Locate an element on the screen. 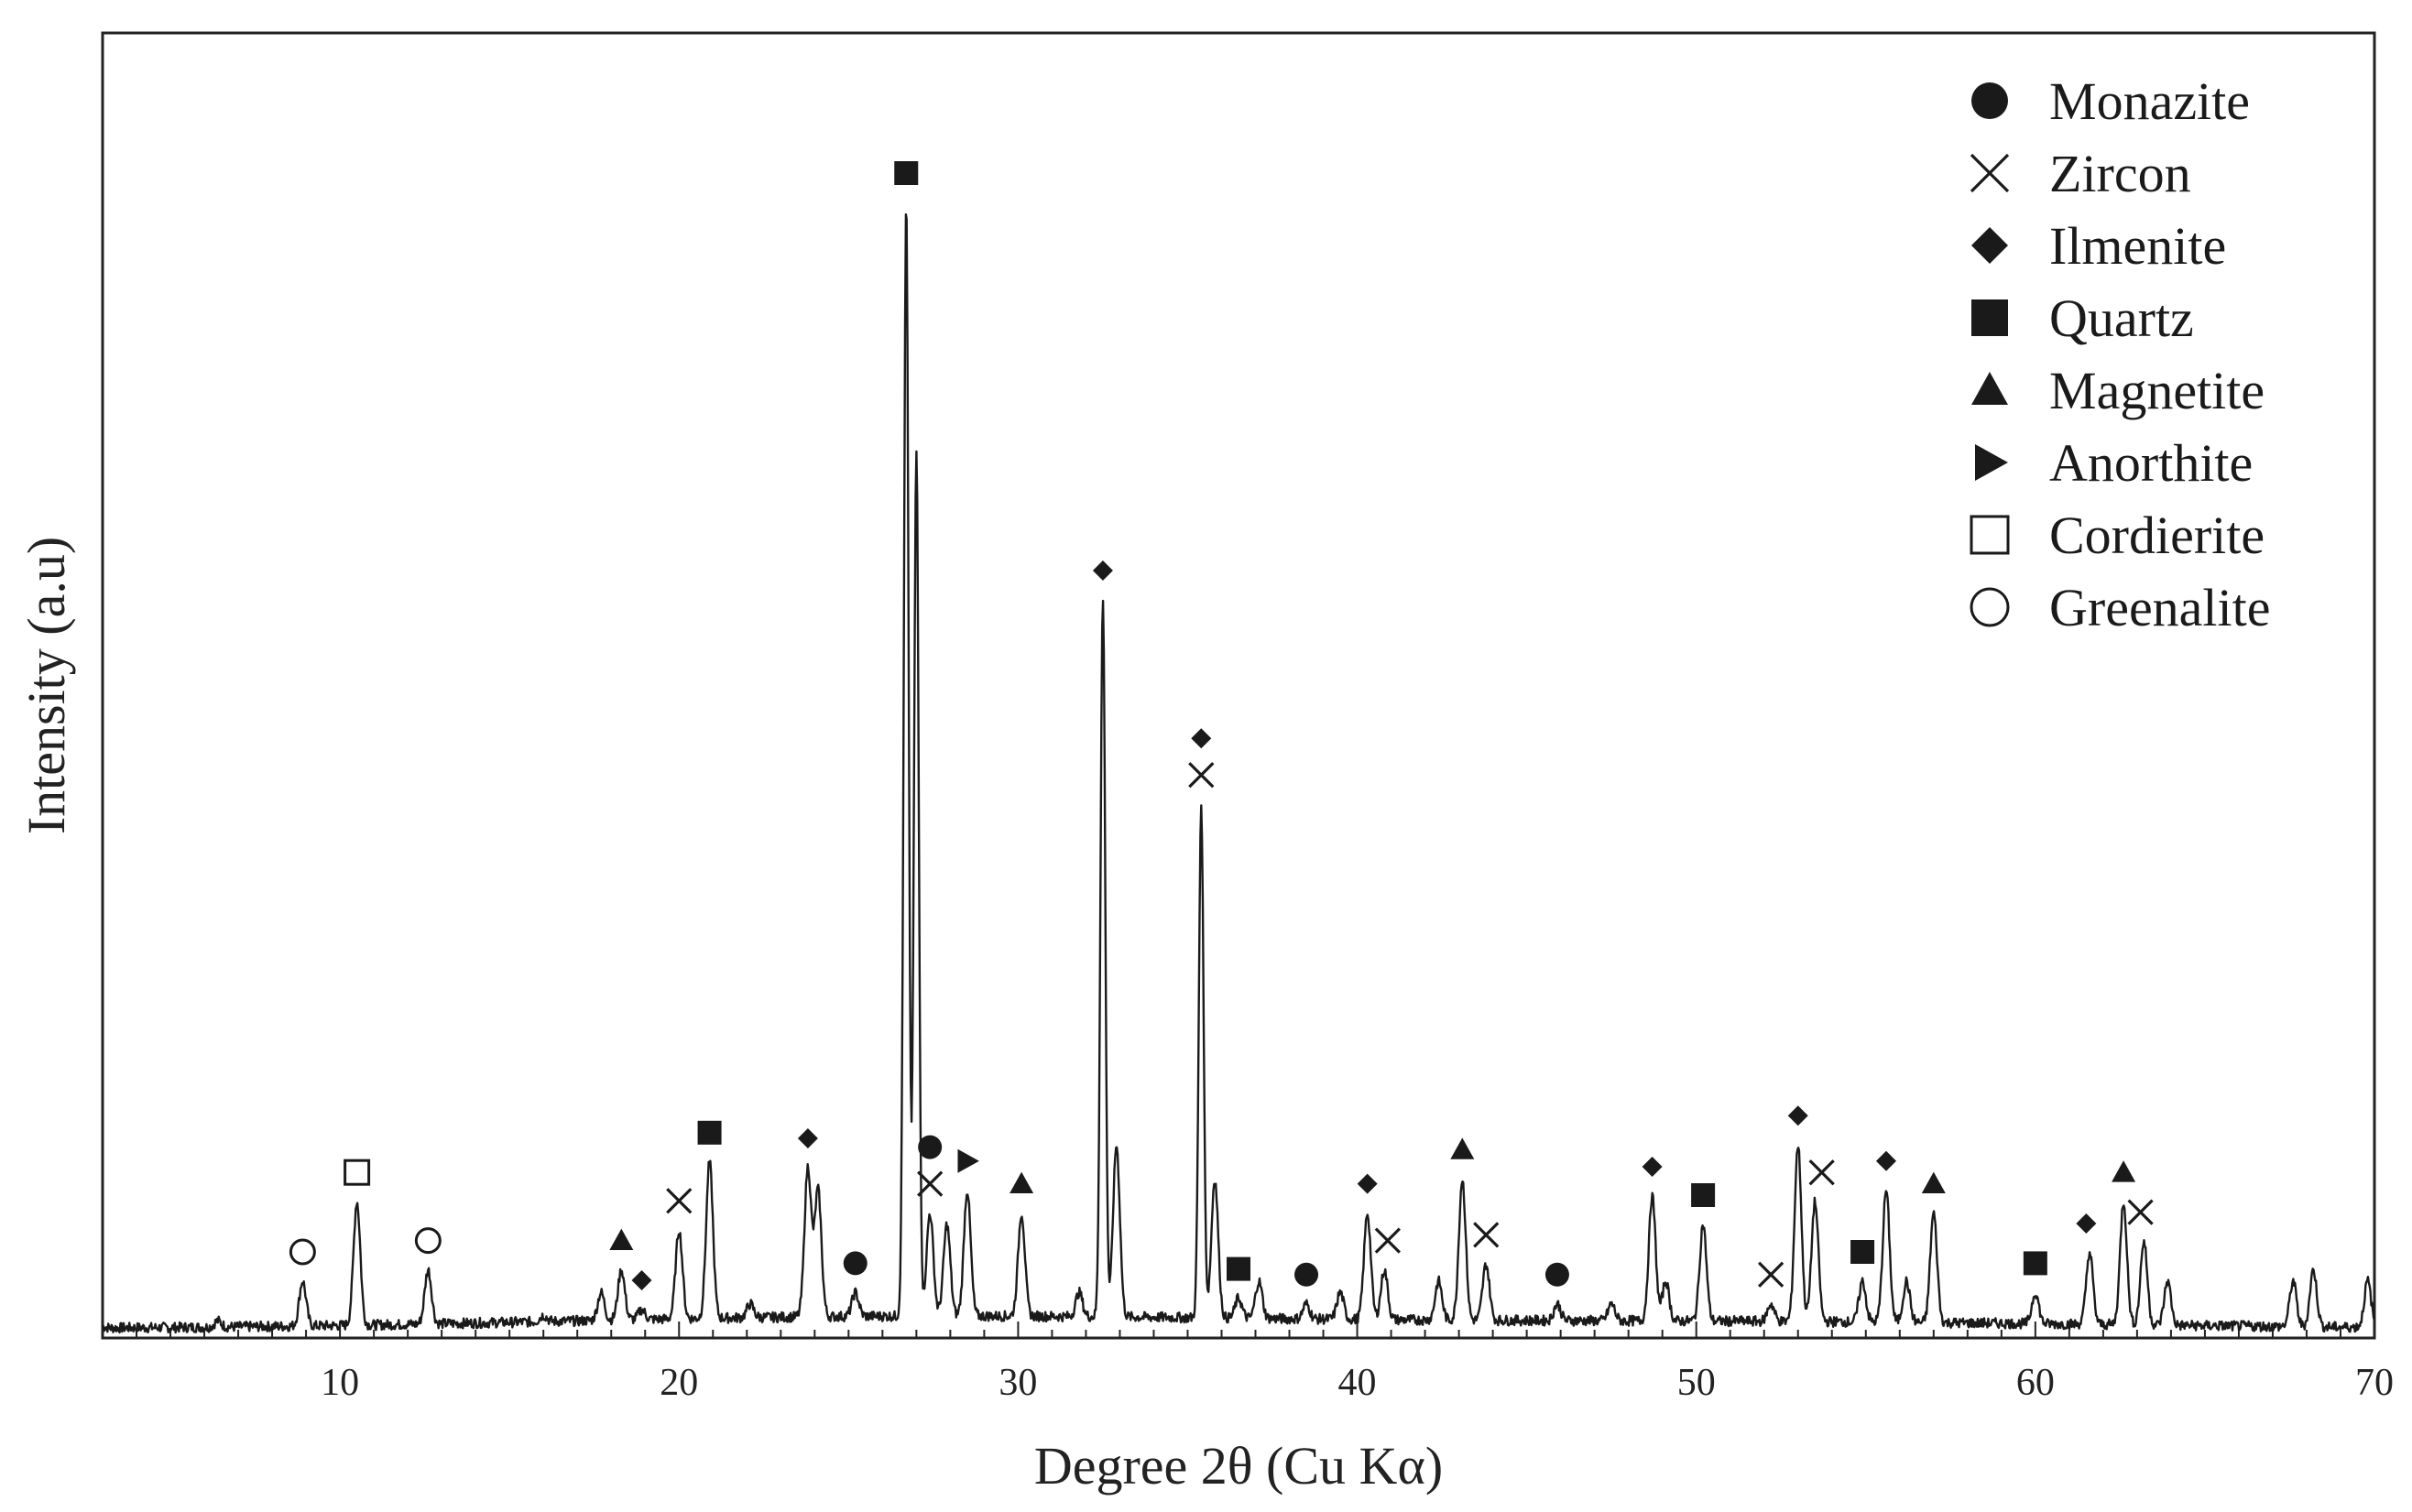  legend-marker-magnetite is located at coordinates (1989, 388).